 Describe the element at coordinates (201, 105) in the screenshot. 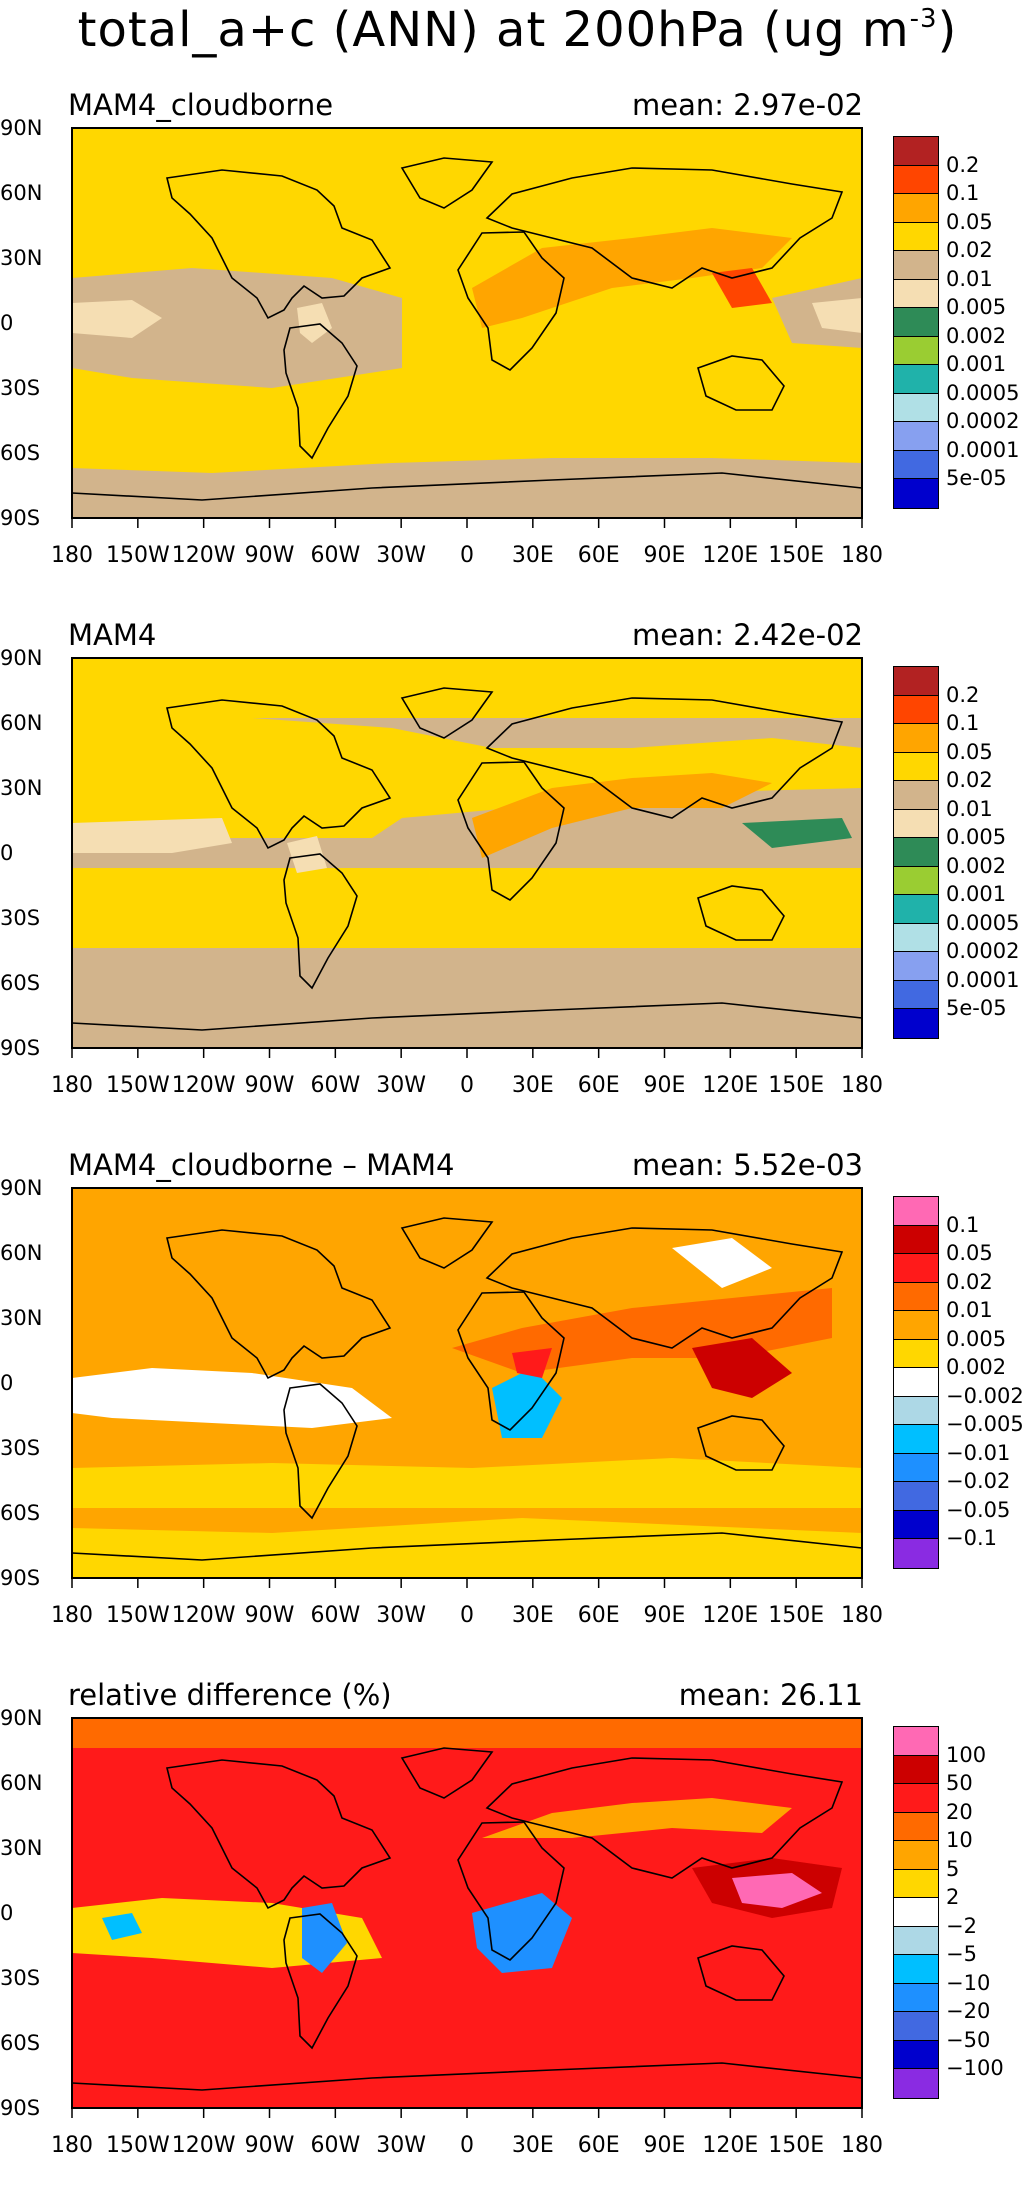

I see `panel-title: MAM4_cloudborne` at that location.